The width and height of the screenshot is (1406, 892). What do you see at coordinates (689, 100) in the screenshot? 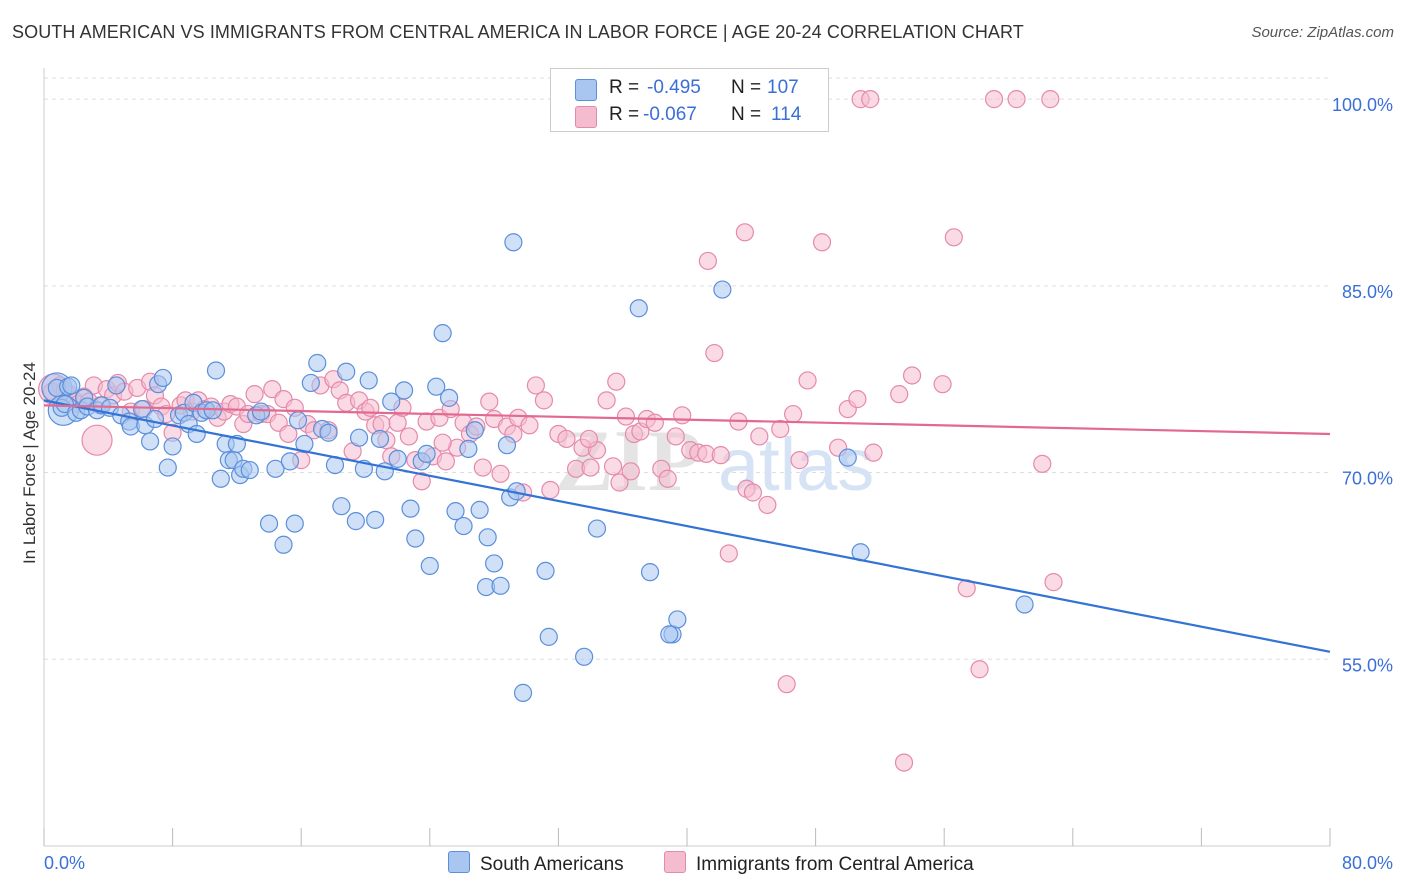
I see `correlation-legend: R = -0.495 N = 107 R = -0.067 N = 114` at bounding box center [689, 100].